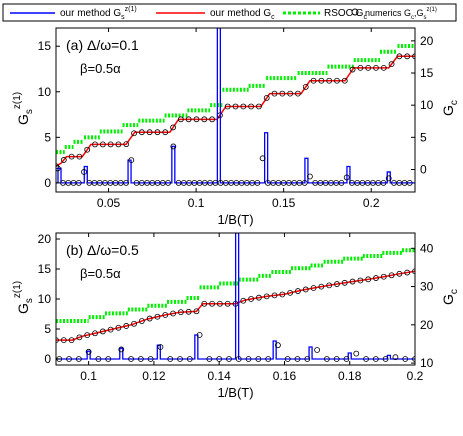 The width and height of the screenshot is (463, 436). I want to click on legend-swatch-circle, so click(355, 12).